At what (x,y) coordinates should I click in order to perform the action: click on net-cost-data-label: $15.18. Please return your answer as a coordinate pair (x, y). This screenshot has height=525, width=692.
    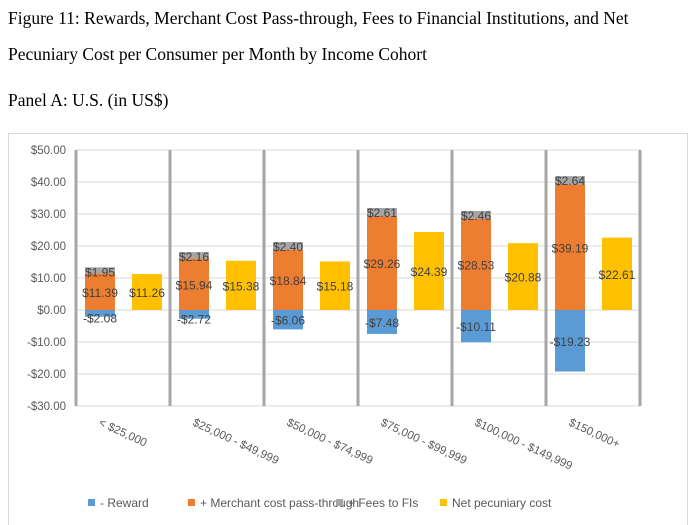
    Looking at the image, I should click on (335, 287).